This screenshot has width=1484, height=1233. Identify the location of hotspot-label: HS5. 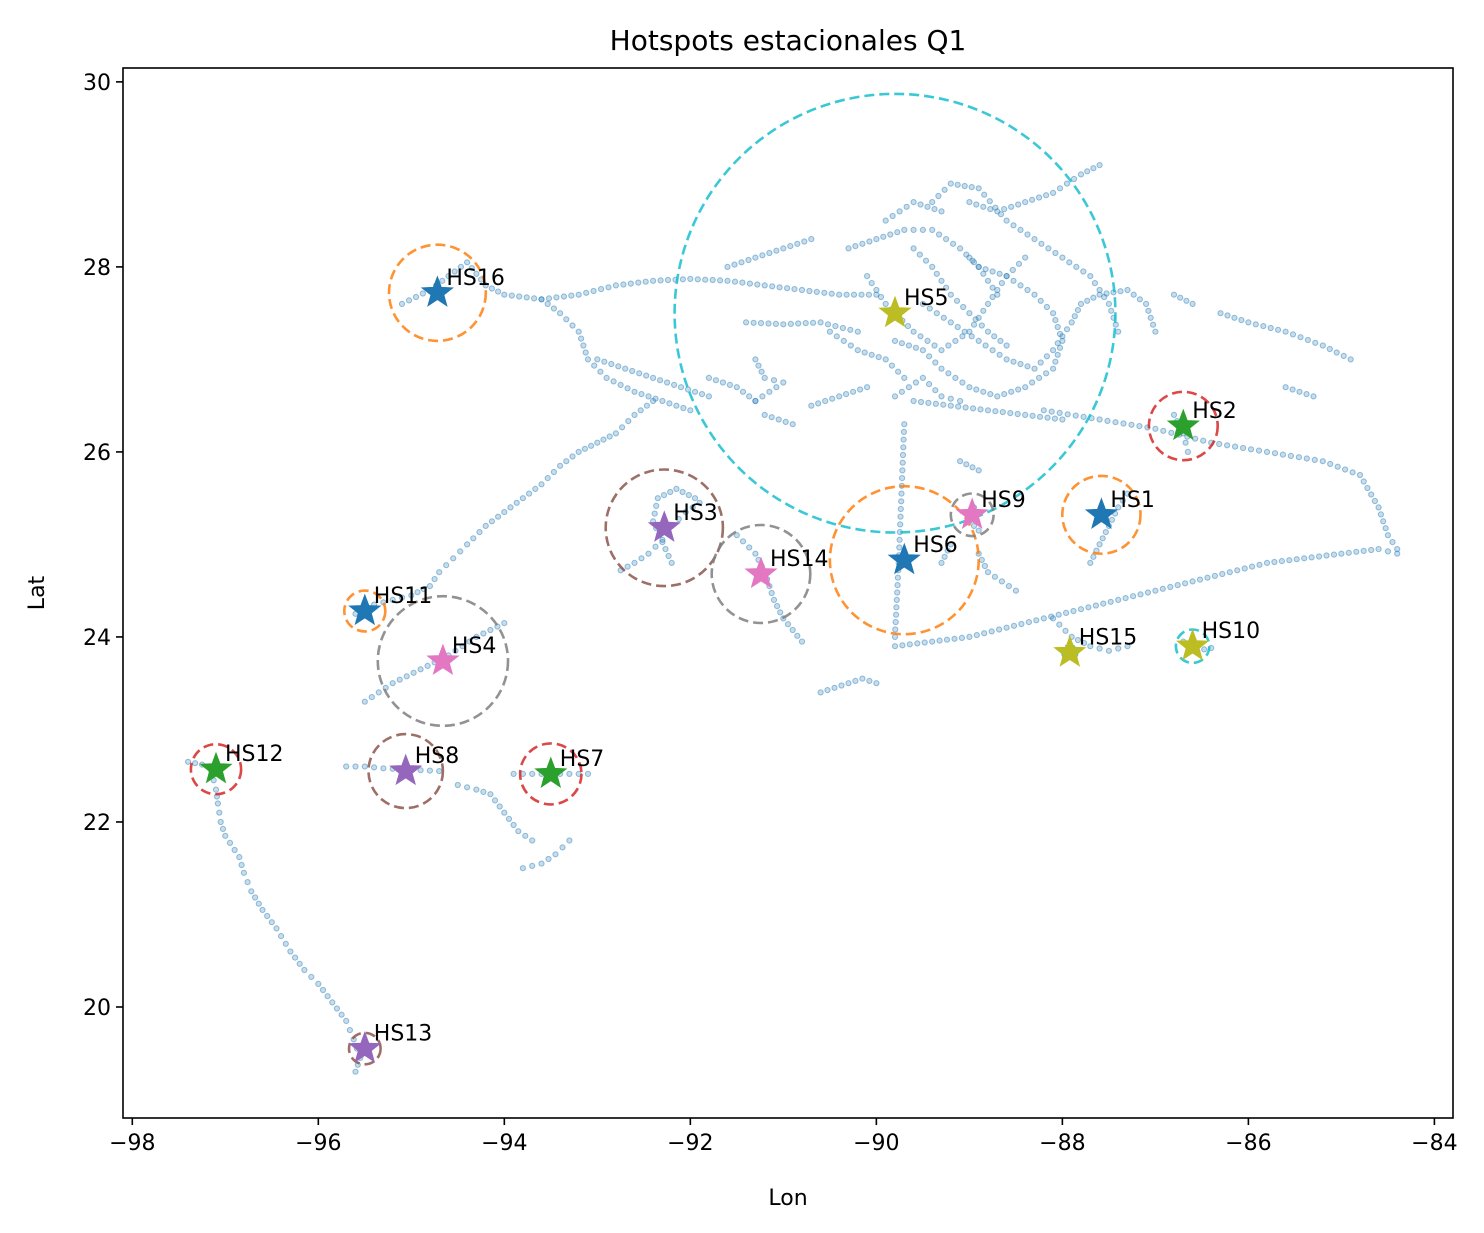
(926, 298).